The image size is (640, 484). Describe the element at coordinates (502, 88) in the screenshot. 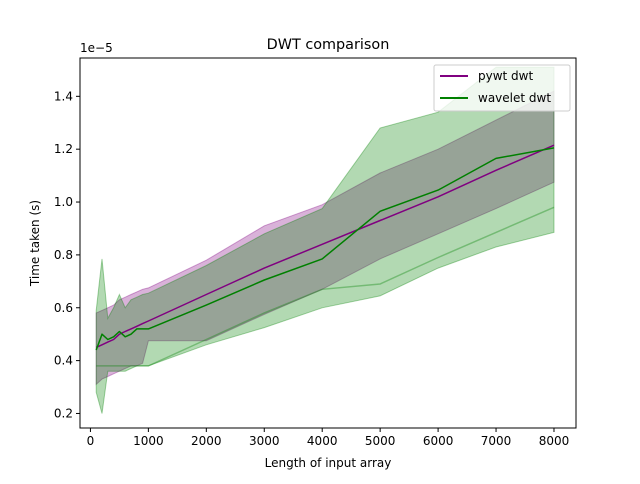

I see `legend: pywt dwt wavelet dwt` at that location.